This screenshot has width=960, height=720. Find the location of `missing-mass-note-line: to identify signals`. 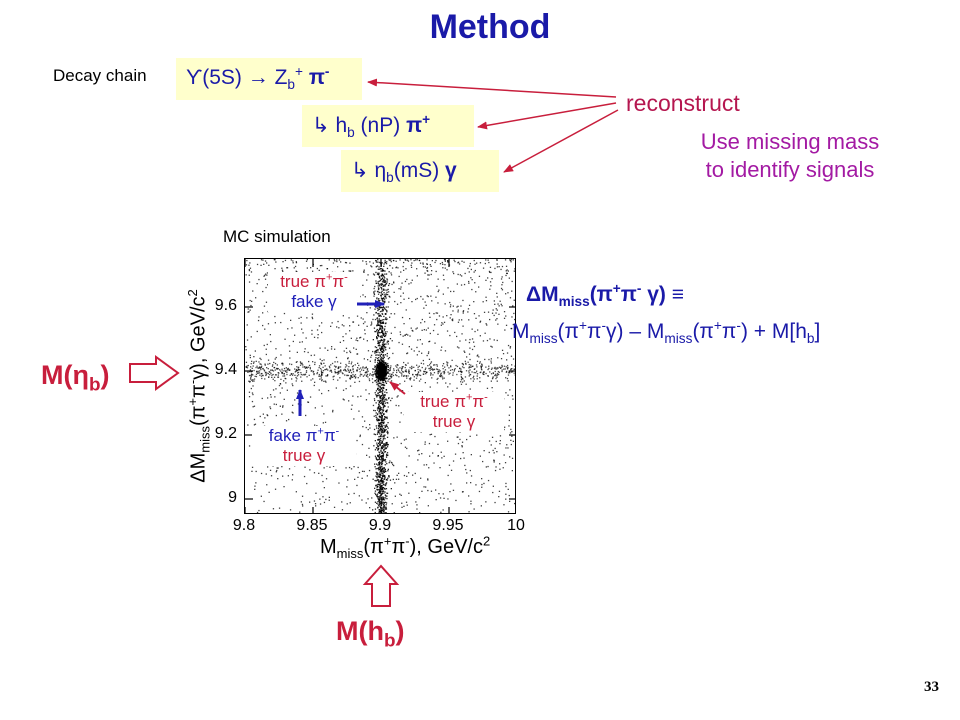

missing-mass-note-line: to identify signals is located at coordinates (790, 169).